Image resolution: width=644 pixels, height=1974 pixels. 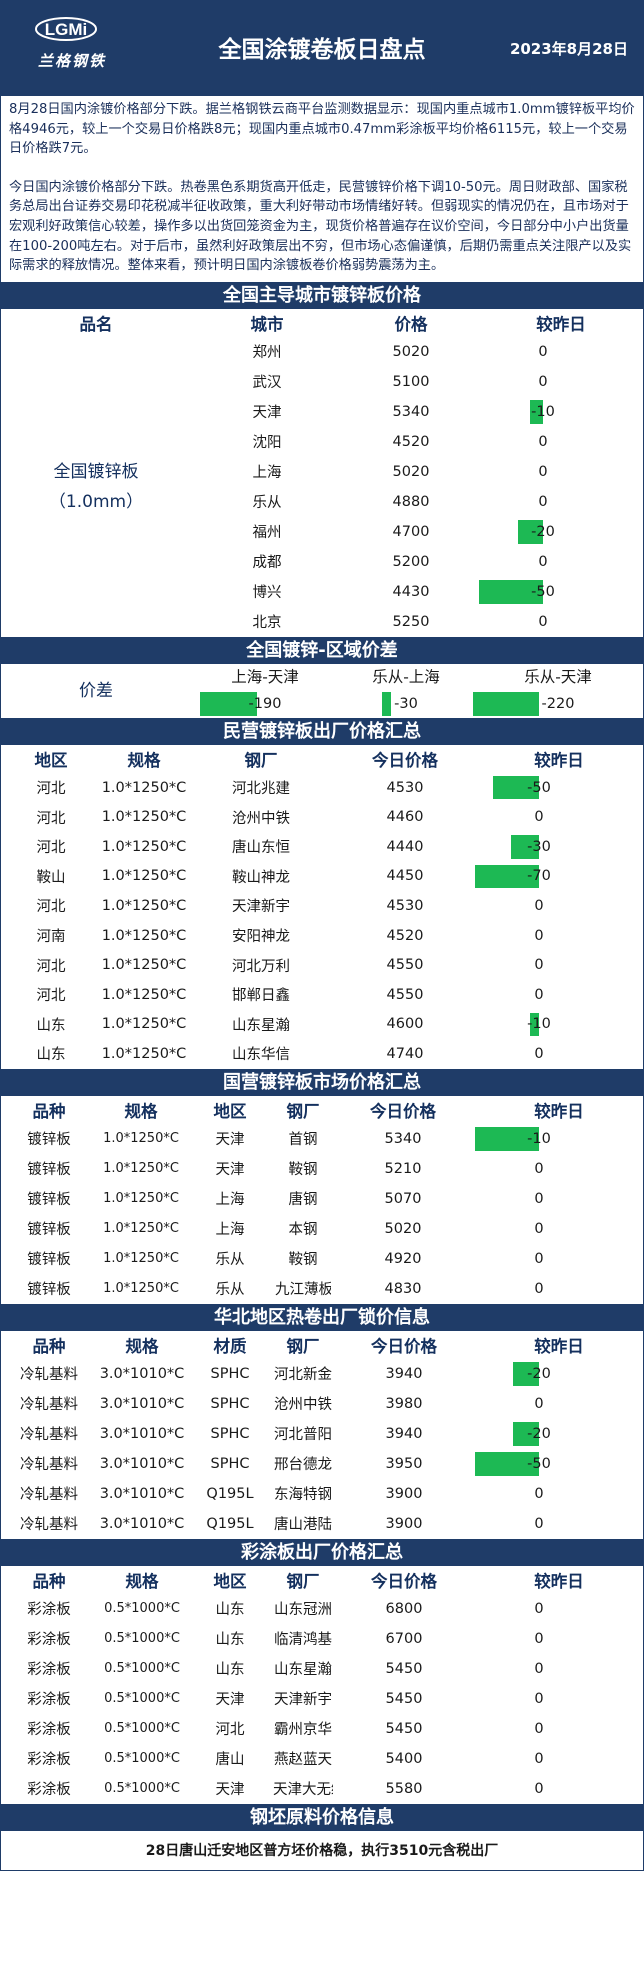 What do you see at coordinates (322, 1434) in the screenshot?
I see `table-row: 冷轧基料 3.0*1010*C SPHC 河北普阳 3940 -20` at bounding box center [322, 1434].